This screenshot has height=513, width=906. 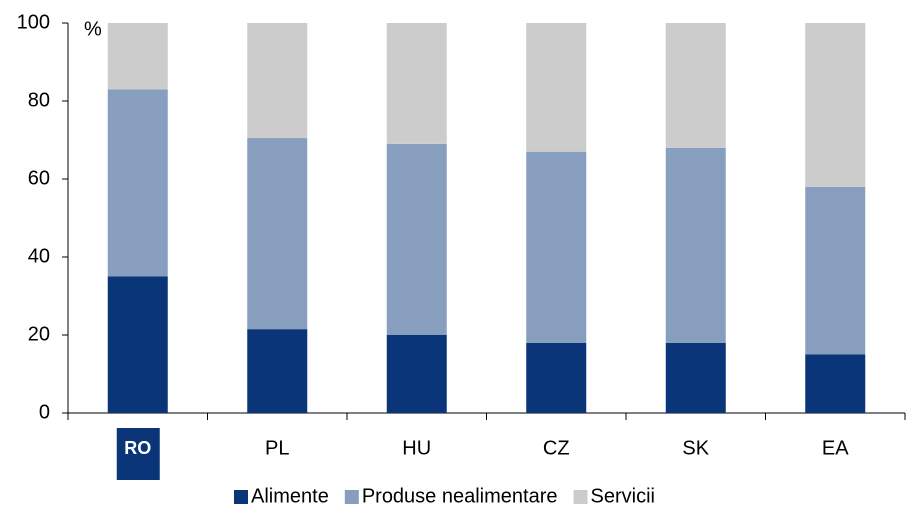 I want to click on legend-label: Produse nealimentare, so click(x=460, y=496).